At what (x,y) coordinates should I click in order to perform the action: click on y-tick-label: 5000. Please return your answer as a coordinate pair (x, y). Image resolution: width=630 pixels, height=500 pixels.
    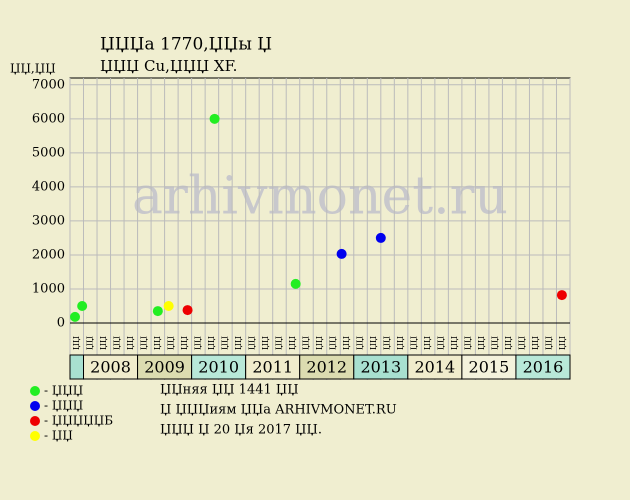
    Looking at the image, I should click on (48, 152).